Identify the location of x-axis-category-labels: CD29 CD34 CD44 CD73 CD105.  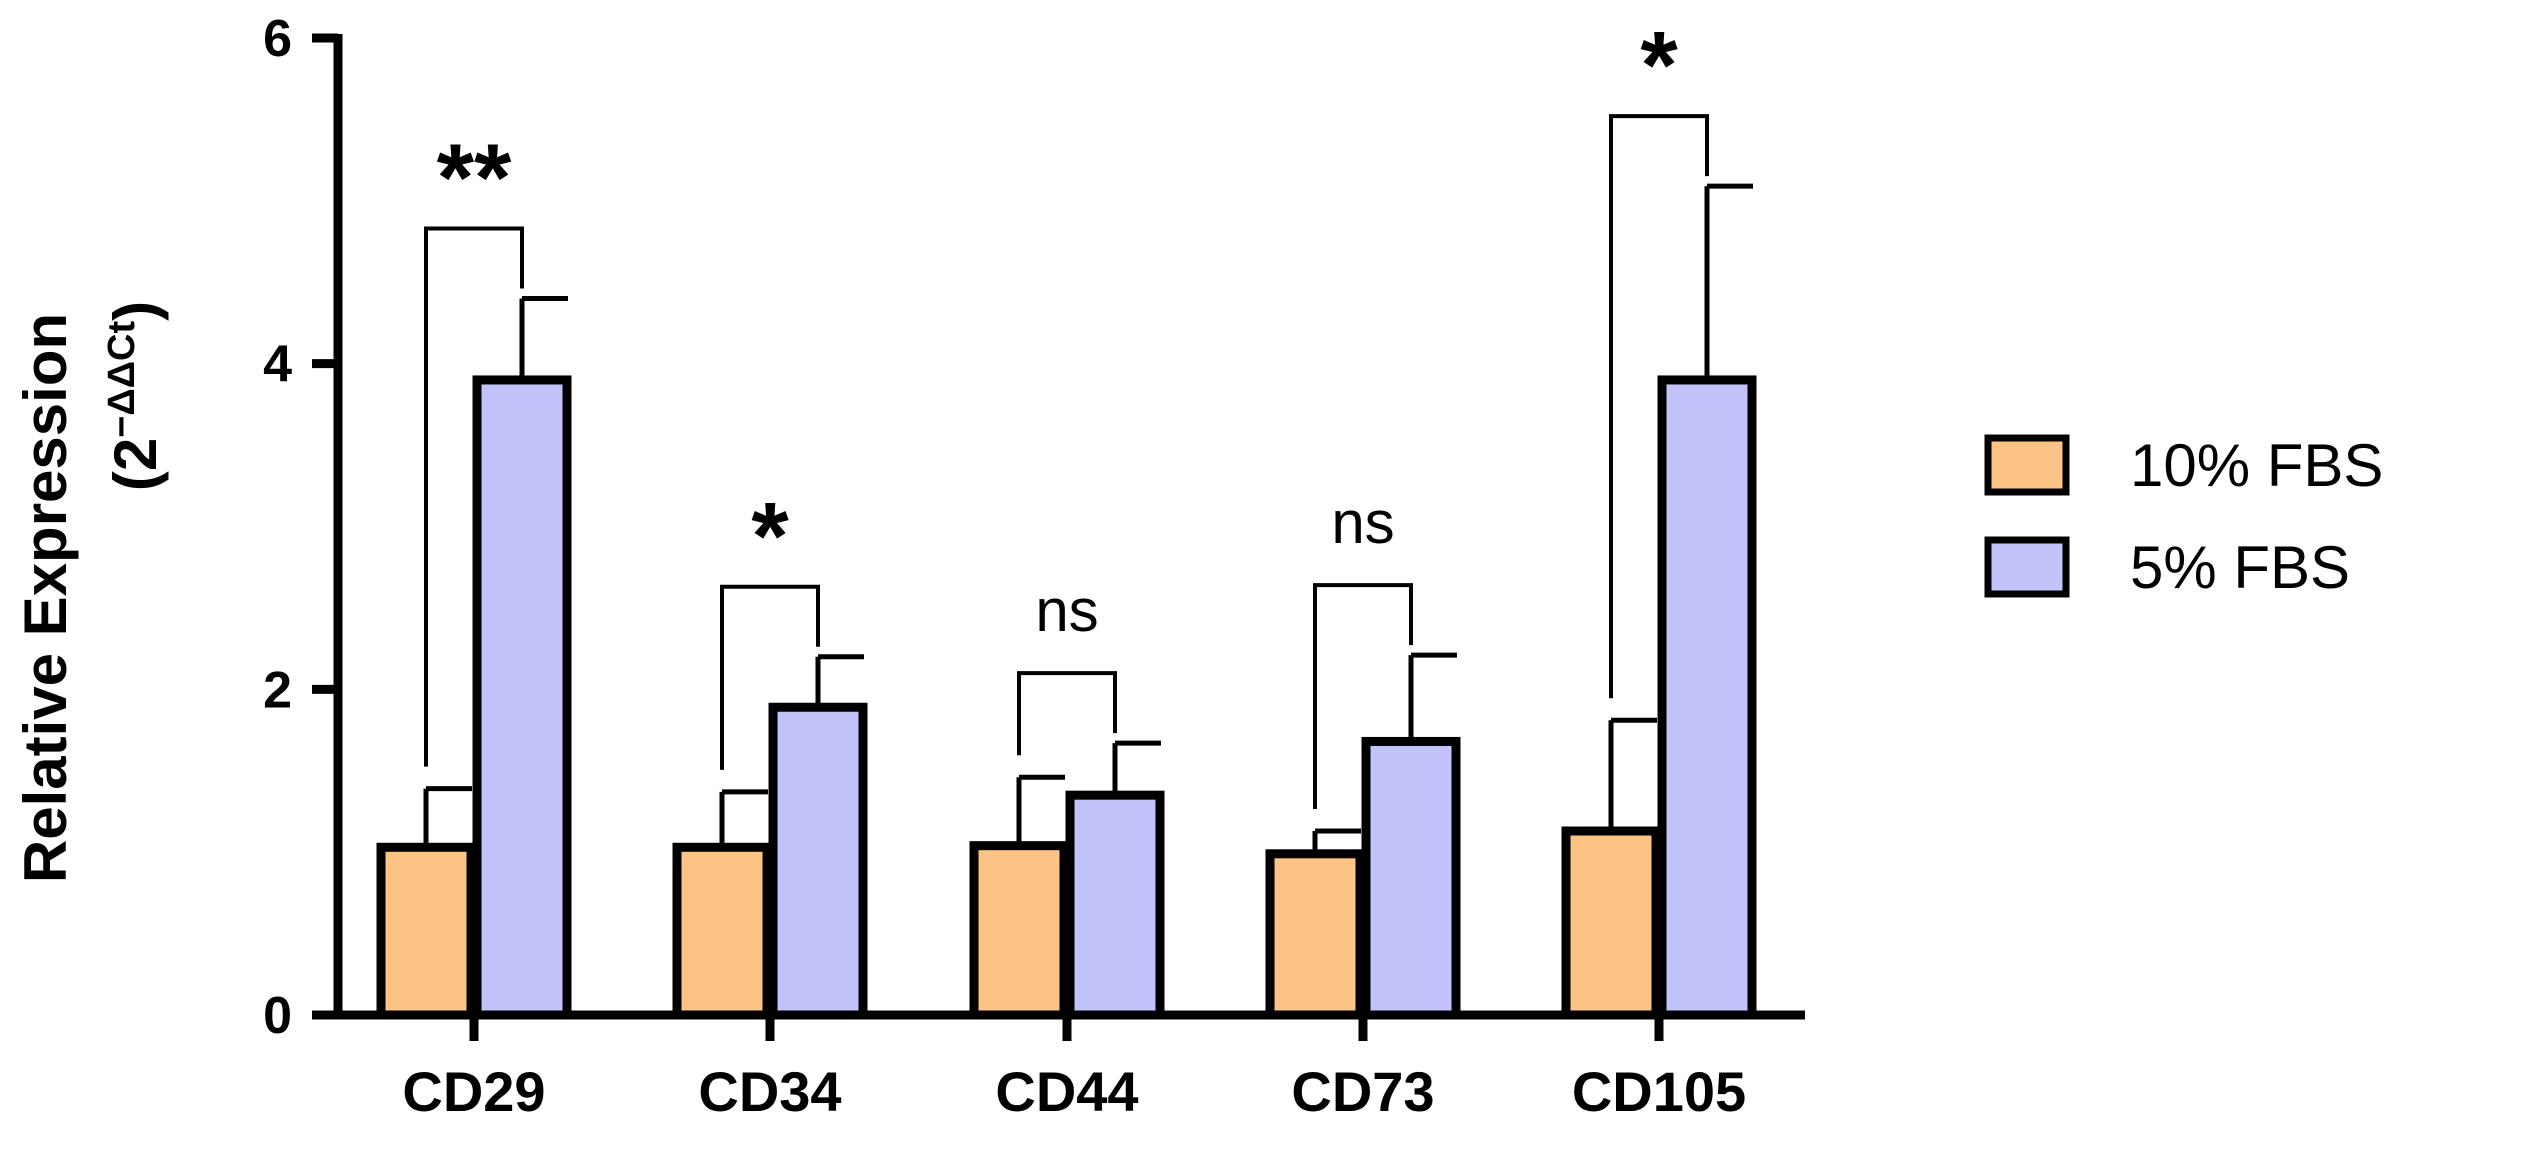
(1074, 1069).